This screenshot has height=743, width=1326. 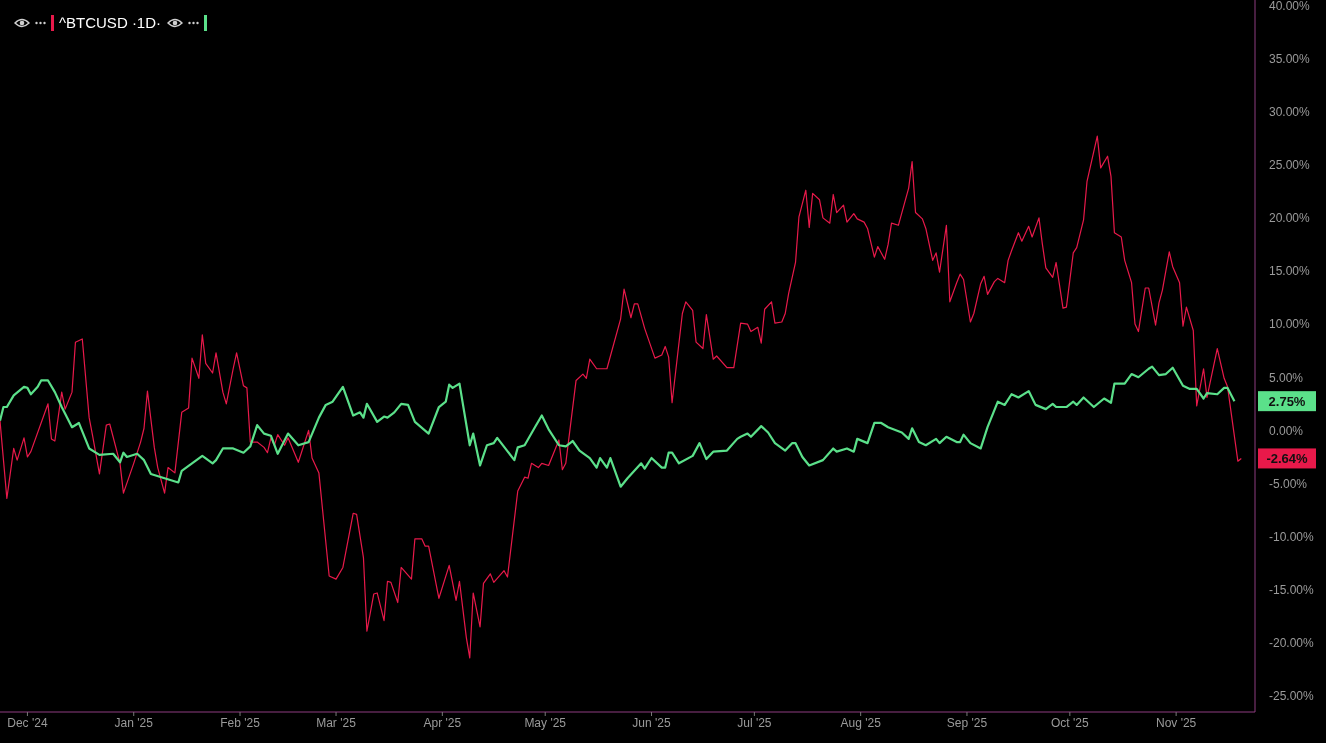 What do you see at coordinates (1287, 459) in the screenshot?
I see `annotation: -2.64%` at bounding box center [1287, 459].